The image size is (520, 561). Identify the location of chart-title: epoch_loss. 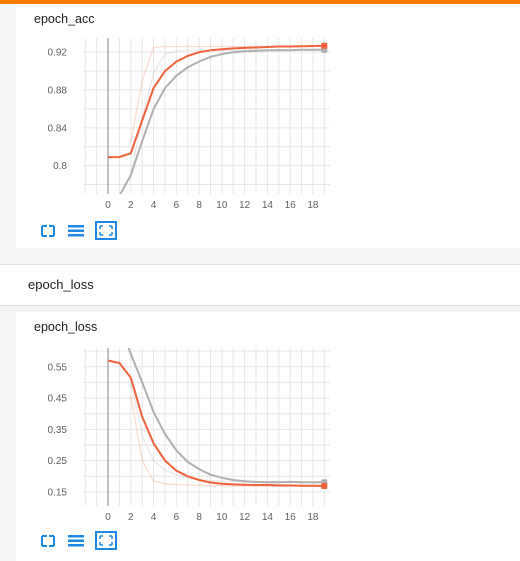
(66, 327).